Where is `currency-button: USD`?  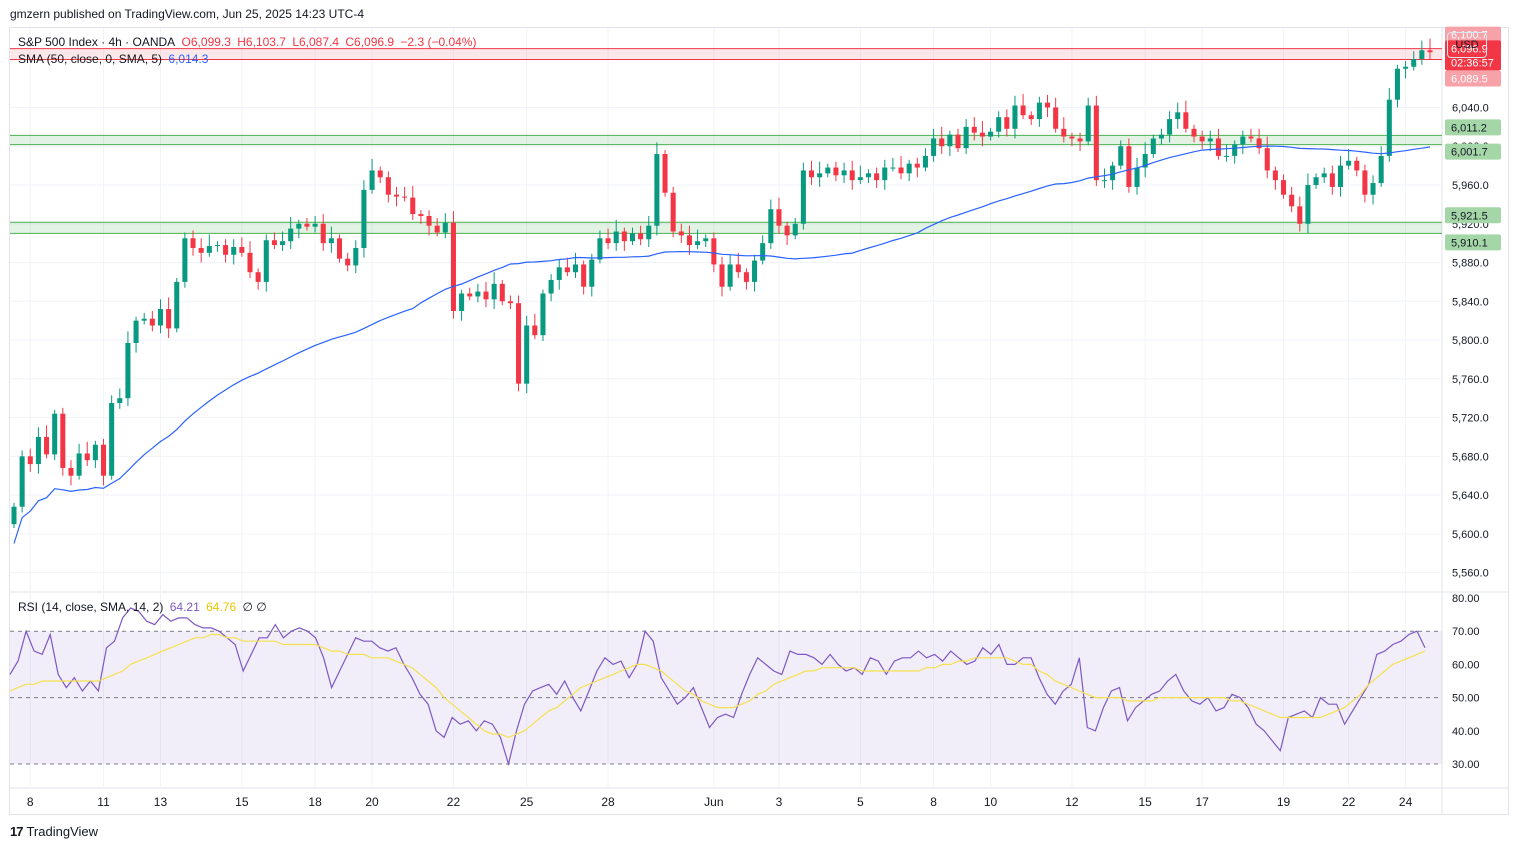
currency-button: USD is located at coordinates (1467, 45).